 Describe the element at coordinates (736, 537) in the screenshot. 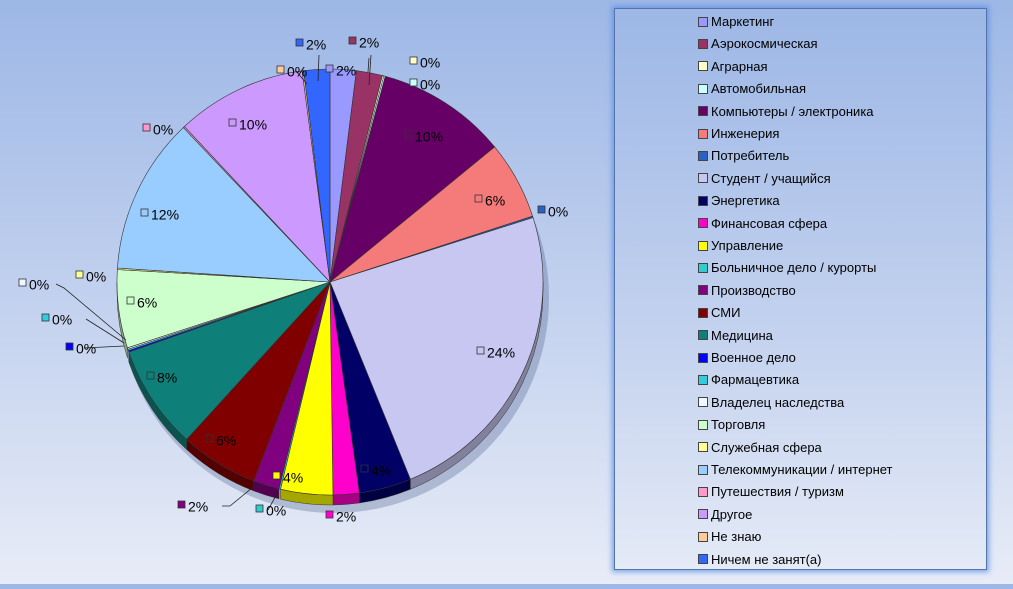

I see `legend-label: Не знаю` at that location.